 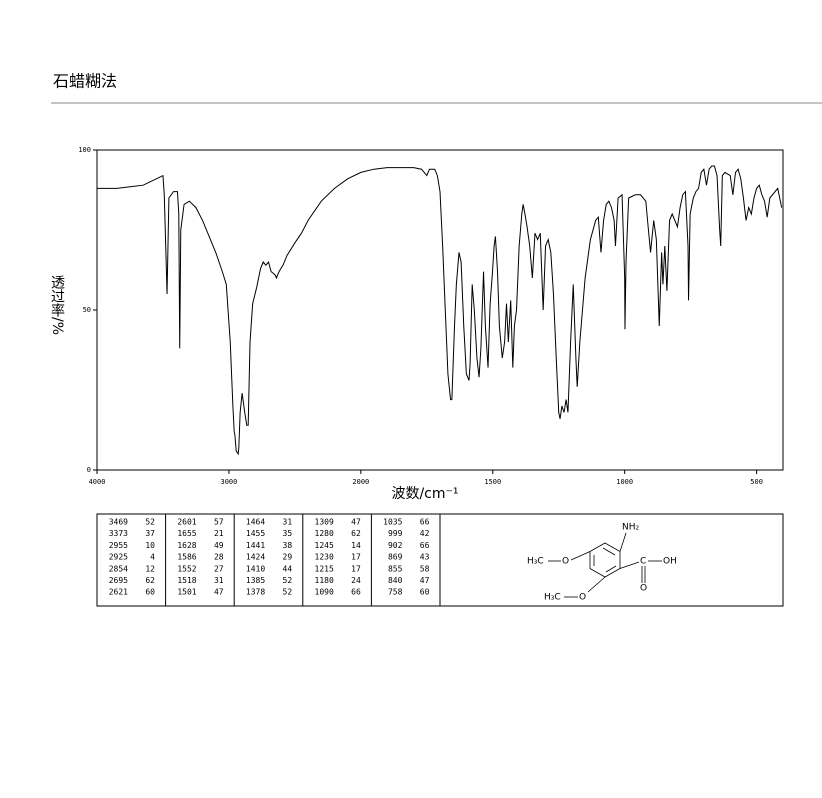 I want to click on atom-label: NH₂, so click(x=631, y=528).